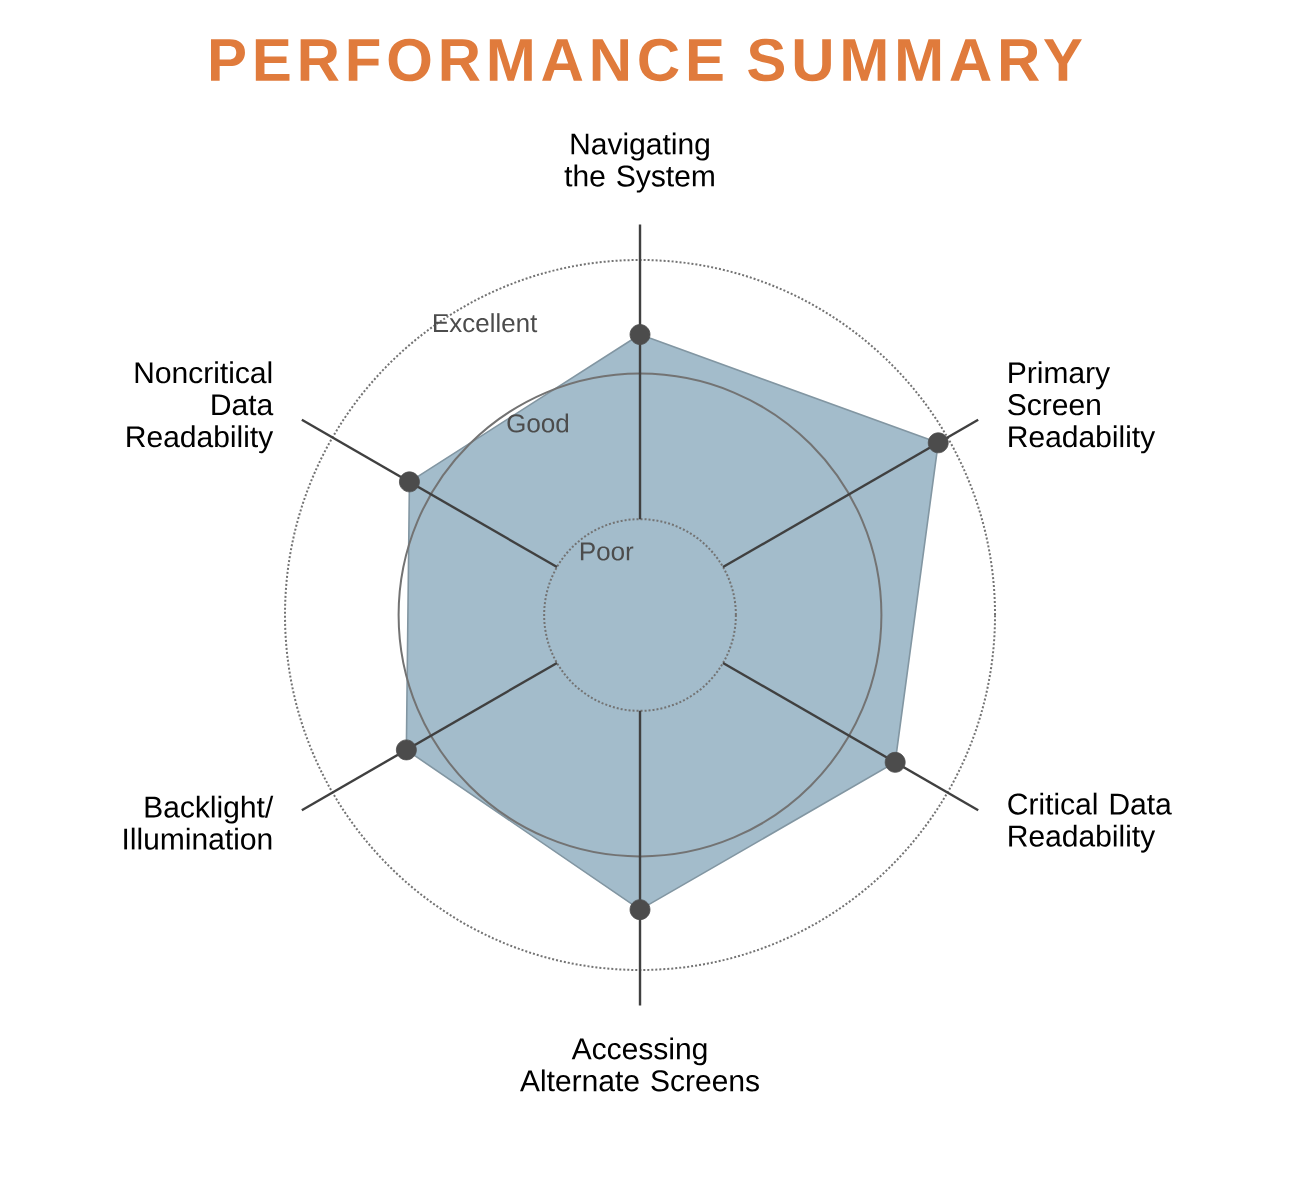 This screenshot has width=1310, height=1182. What do you see at coordinates (1090, 822) in the screenshot?
I see `spoke-label: Critical Data Readability` at bounding box center [1090, 822].